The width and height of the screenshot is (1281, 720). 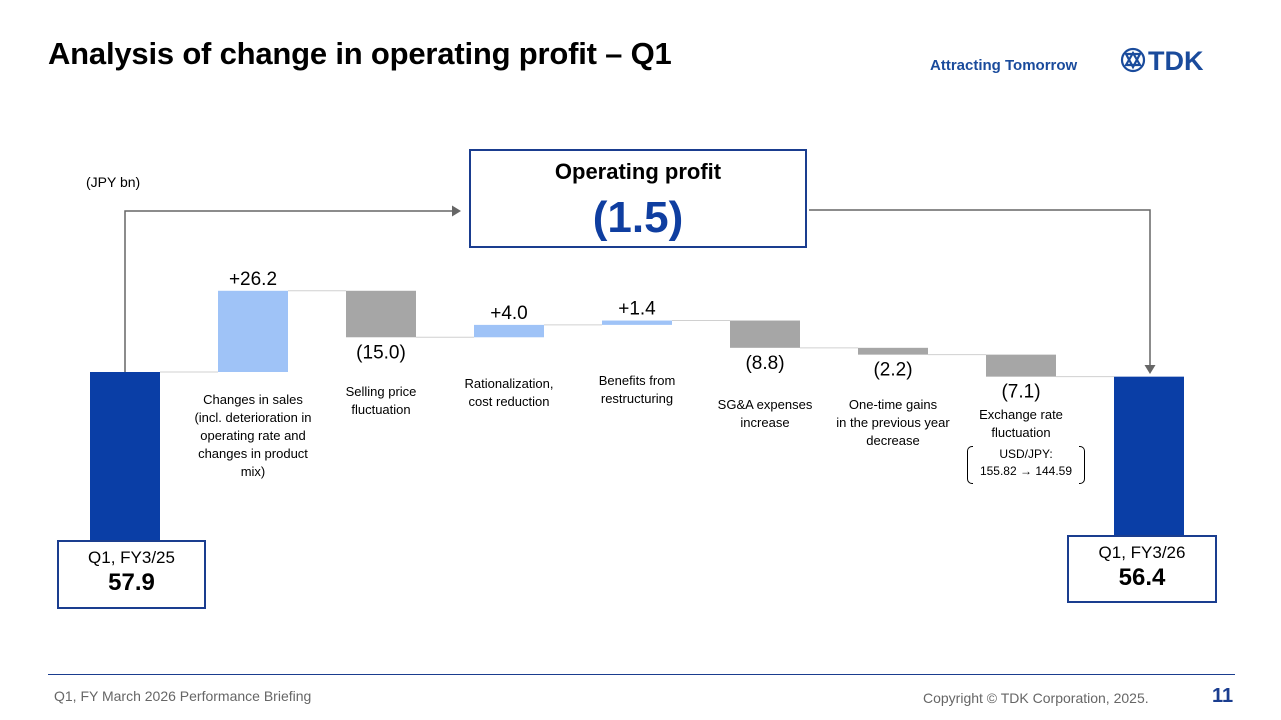 I want to click on summary-value: (1.5), so click(x=638, y=217).